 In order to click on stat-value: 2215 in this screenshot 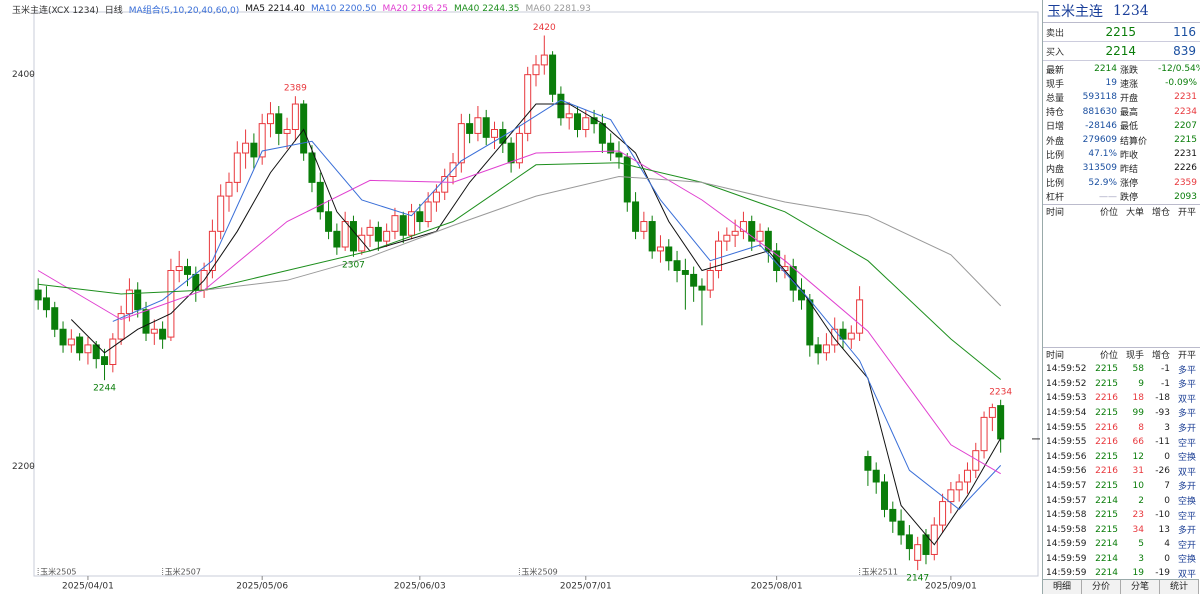, I will do `click(1185, 140)`.